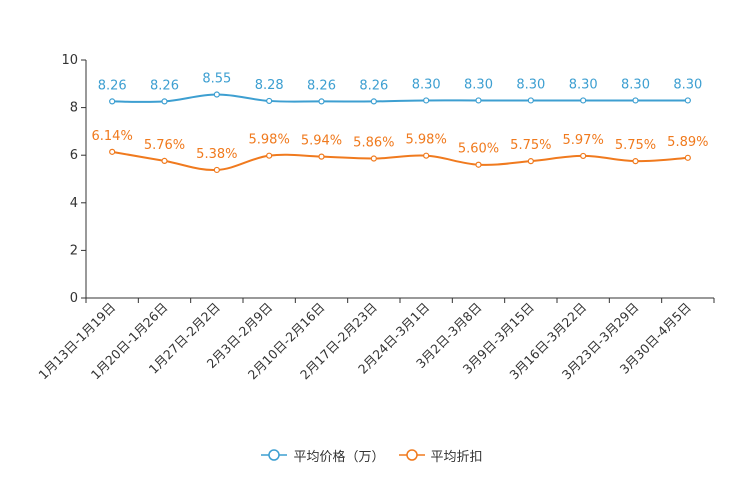 Image resolution: width=744 pixels, height=496 pixels. Describe the element at coordinates (274, 455) in the screenshot. I see `legend-marker-price-icon` at that location.